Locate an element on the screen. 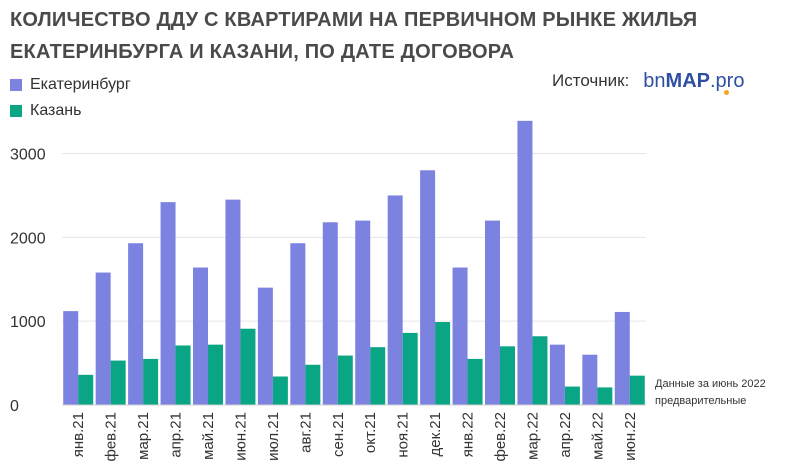 This screenshot has height=471, width=785. x-tick-label: июн.21 is located at coordinates (240, 436).